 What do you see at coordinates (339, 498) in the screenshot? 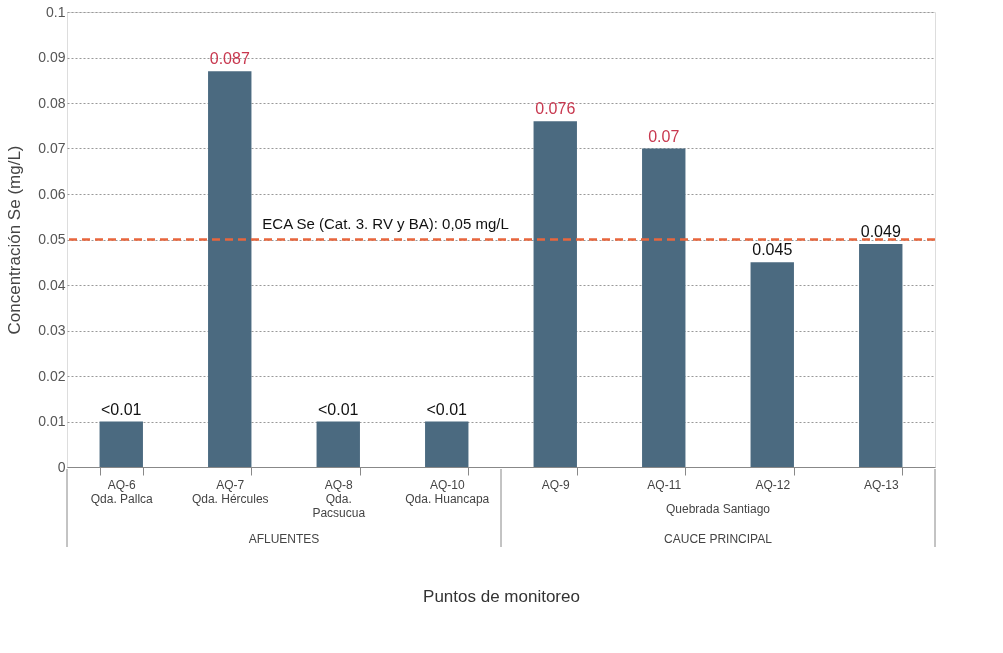
I see `x-tick-label: AQ-8 Qda. Pacsucua` at bounding box center [339, 498].